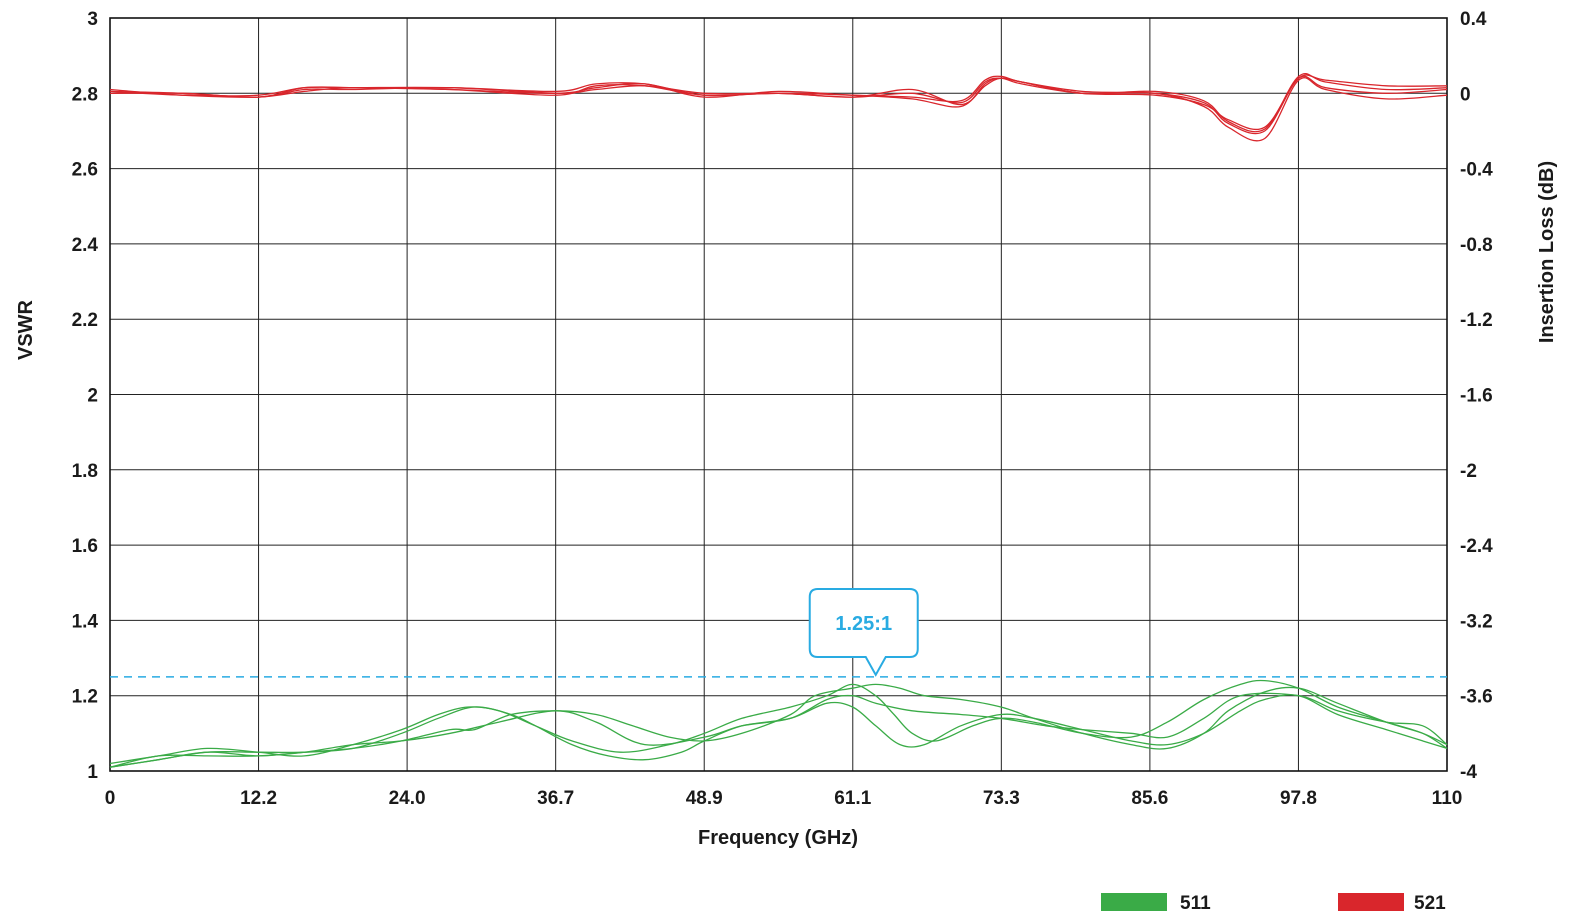  I want to click on callout-box, so click(863, 632).